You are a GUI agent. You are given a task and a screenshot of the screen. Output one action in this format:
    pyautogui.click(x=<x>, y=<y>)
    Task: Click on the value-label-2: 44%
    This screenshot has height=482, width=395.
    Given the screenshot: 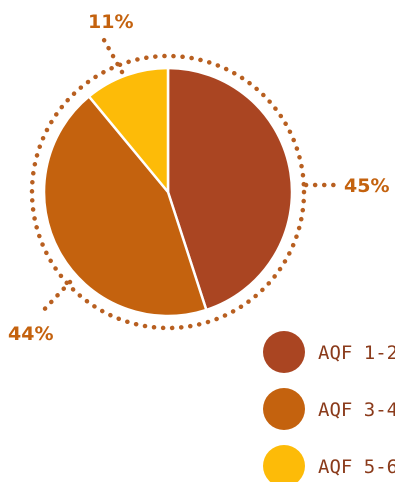 What is the action you would take?
    pyautogui.click(x=30, y=334)
    